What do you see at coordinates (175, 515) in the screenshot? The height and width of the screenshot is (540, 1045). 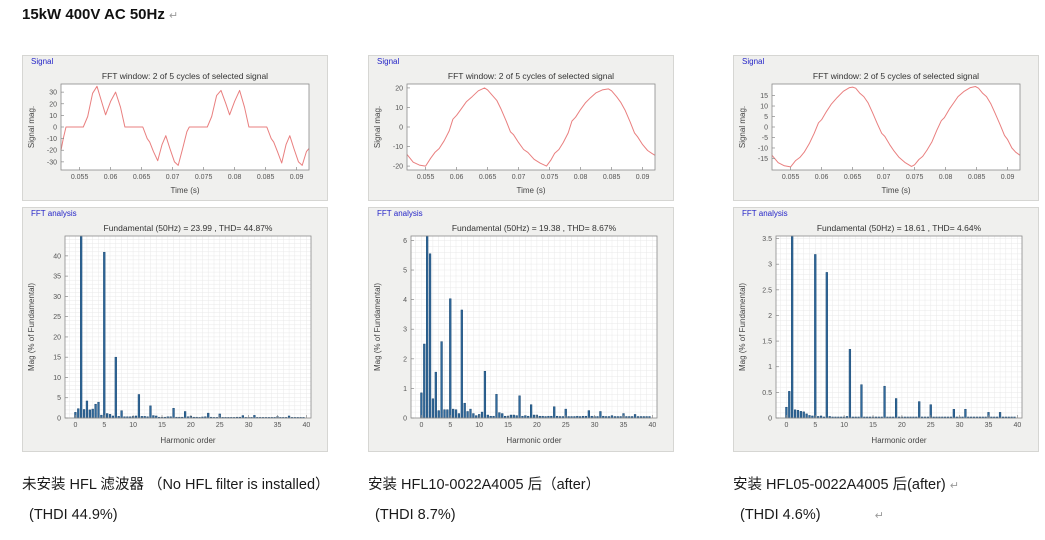 I see `caption-line-2: (THDI 44.9%)` at bounding box center [175, 515].